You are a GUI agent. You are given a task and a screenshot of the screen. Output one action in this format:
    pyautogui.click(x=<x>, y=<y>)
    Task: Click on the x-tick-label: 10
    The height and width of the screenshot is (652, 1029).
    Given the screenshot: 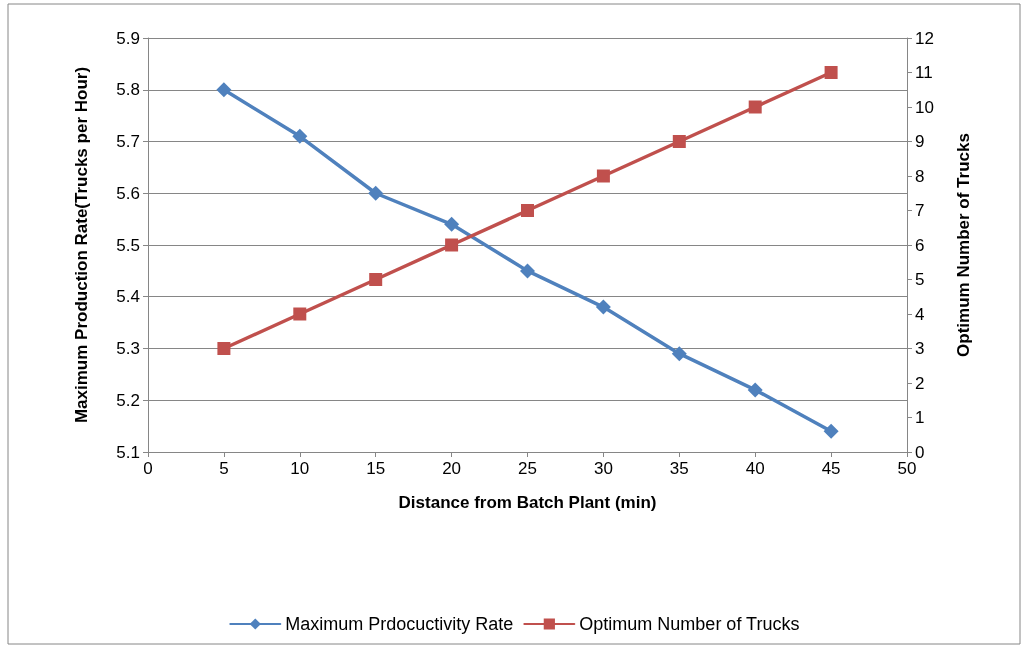 What is the action you would take?
    pyautogui.click(x=300, y=468)
    